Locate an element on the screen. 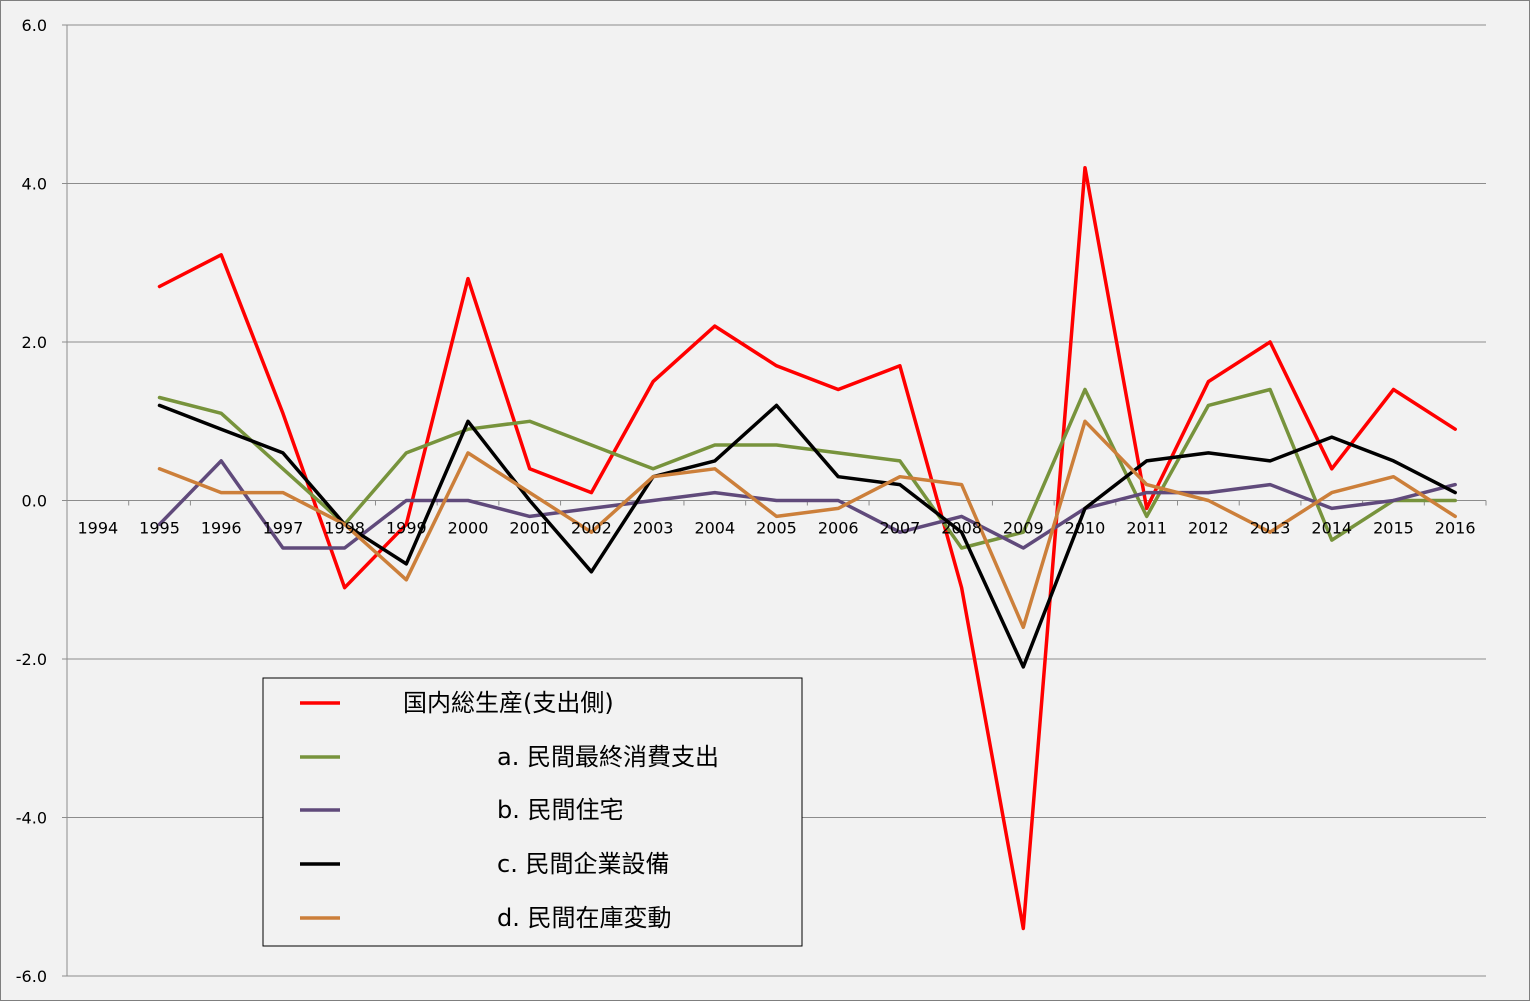 Image resolution: width=1530 pixels, height=1001 pixels. x-tick-label: 2010 is located at coordinates (1085, 528).